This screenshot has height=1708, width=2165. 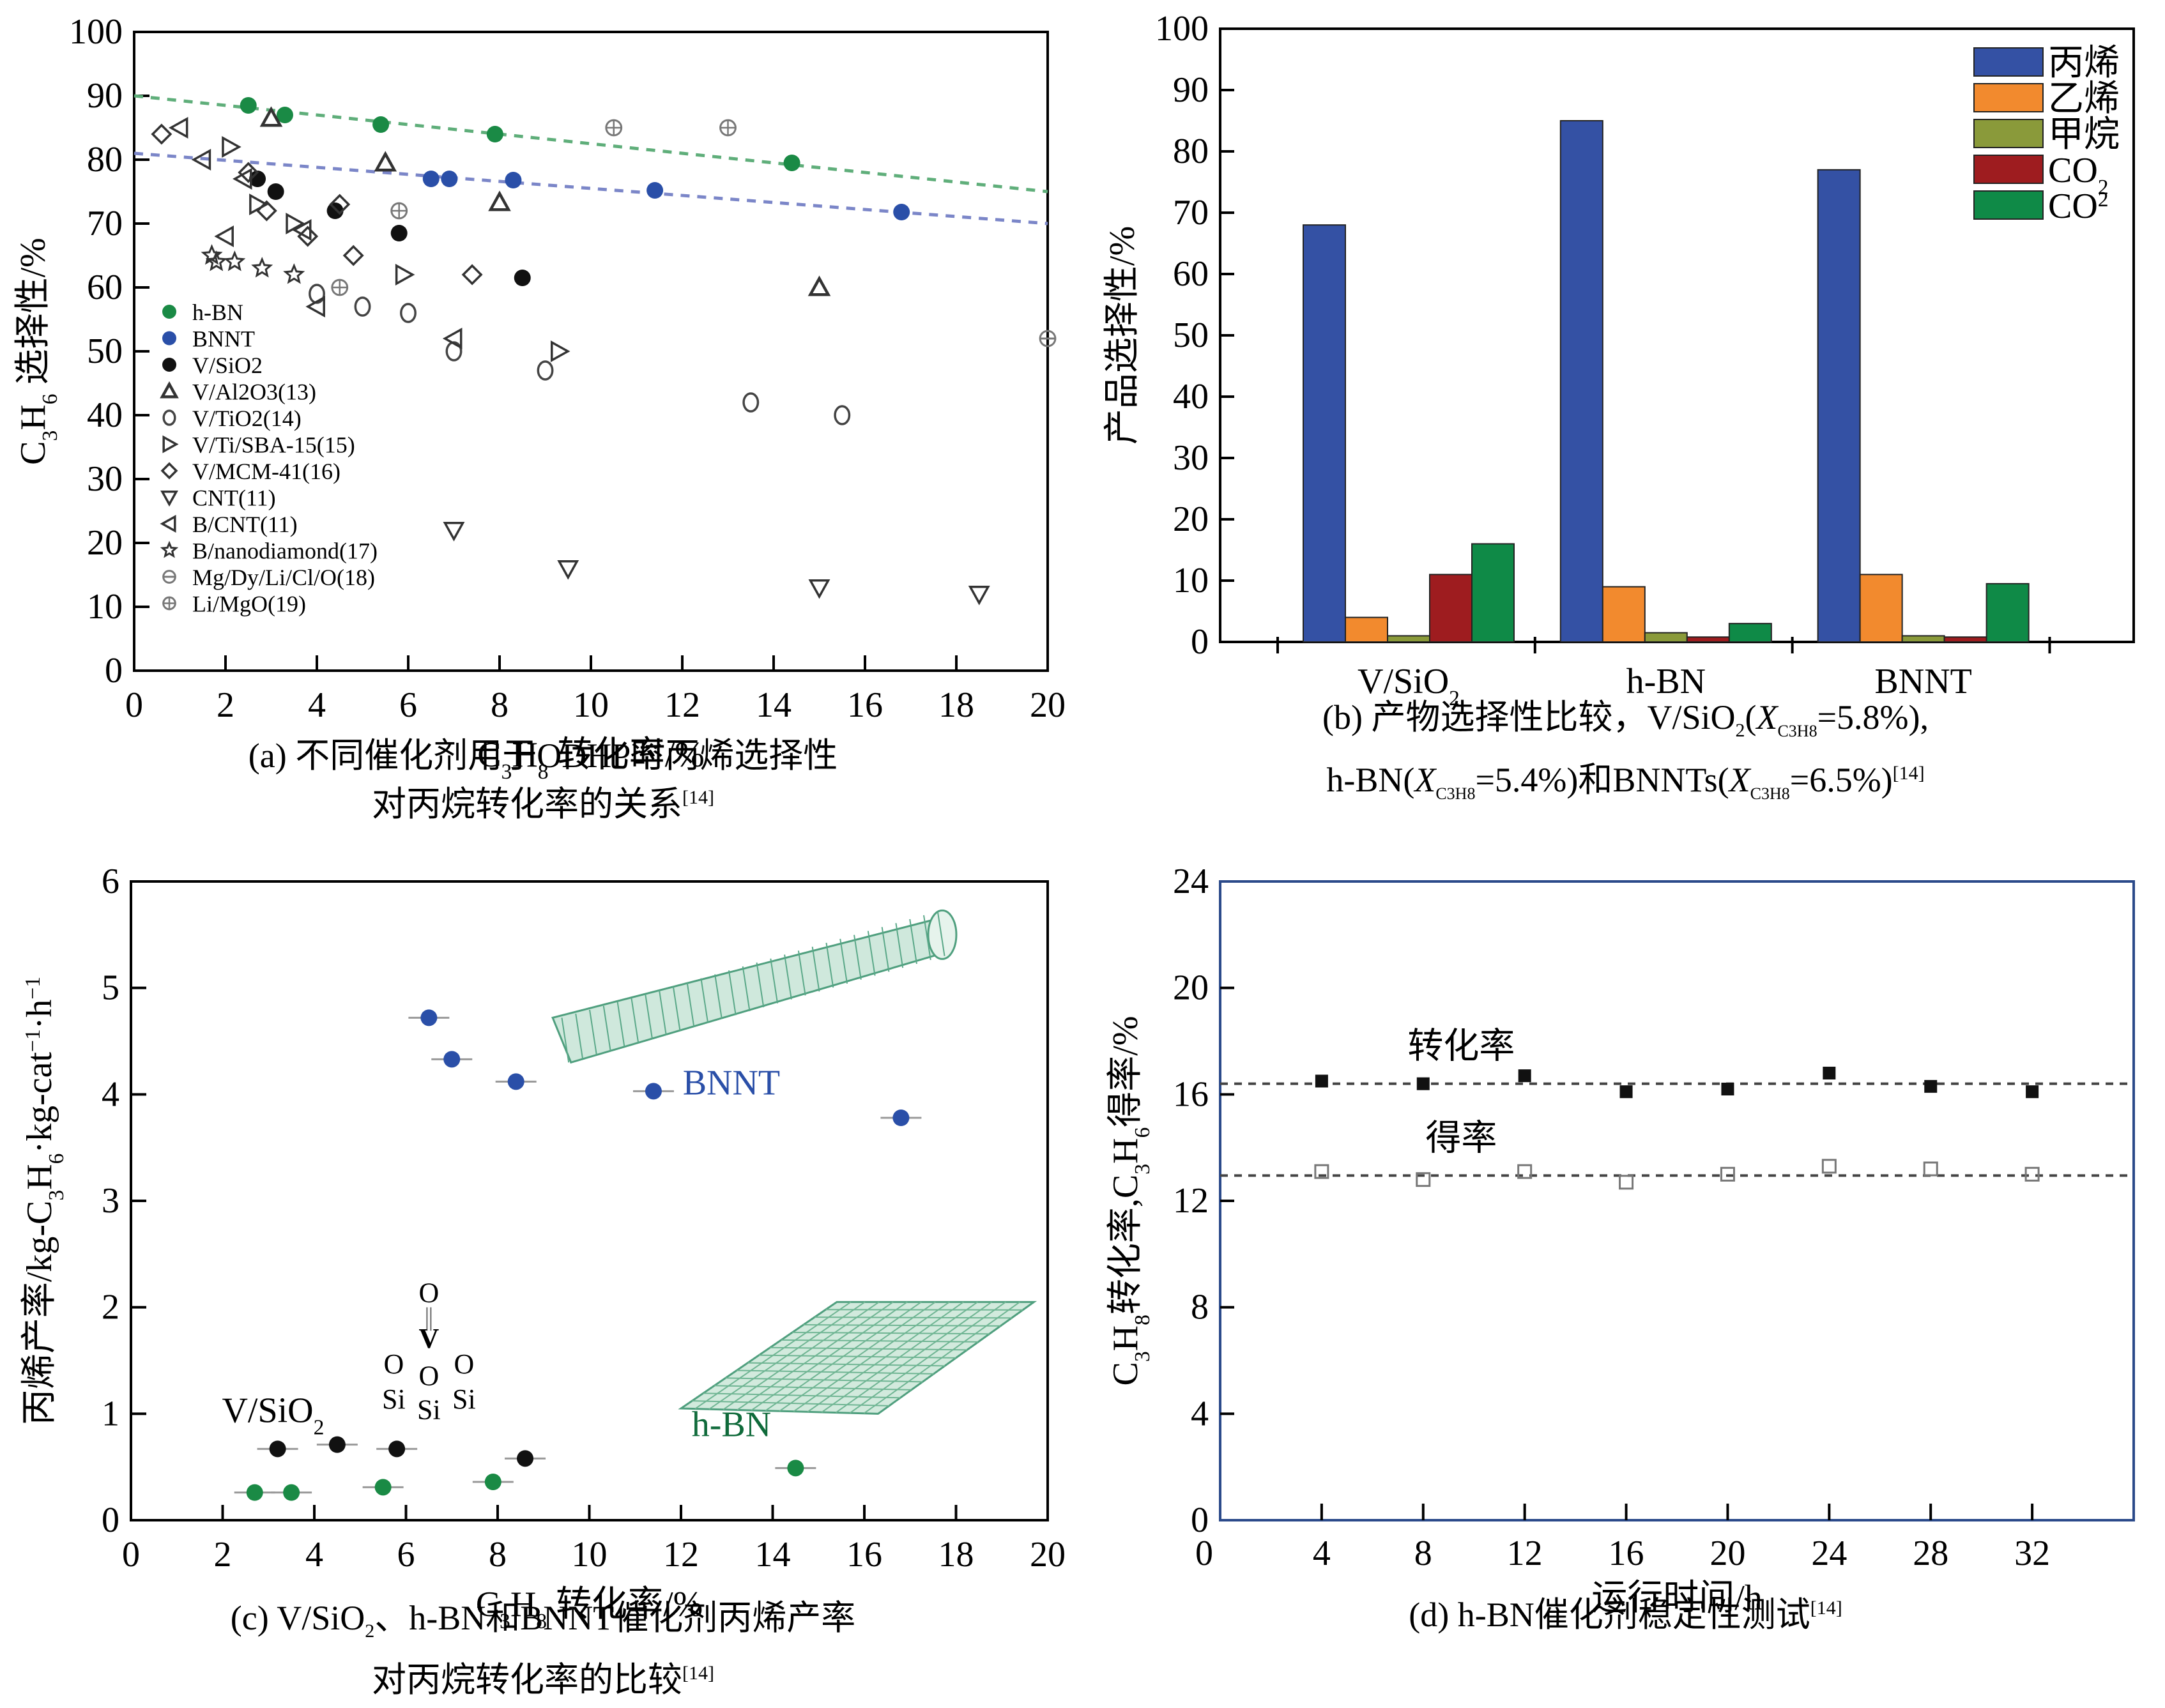 I want to click on legend-label-0-part: 丙烯, so click(x=2084, y=63).